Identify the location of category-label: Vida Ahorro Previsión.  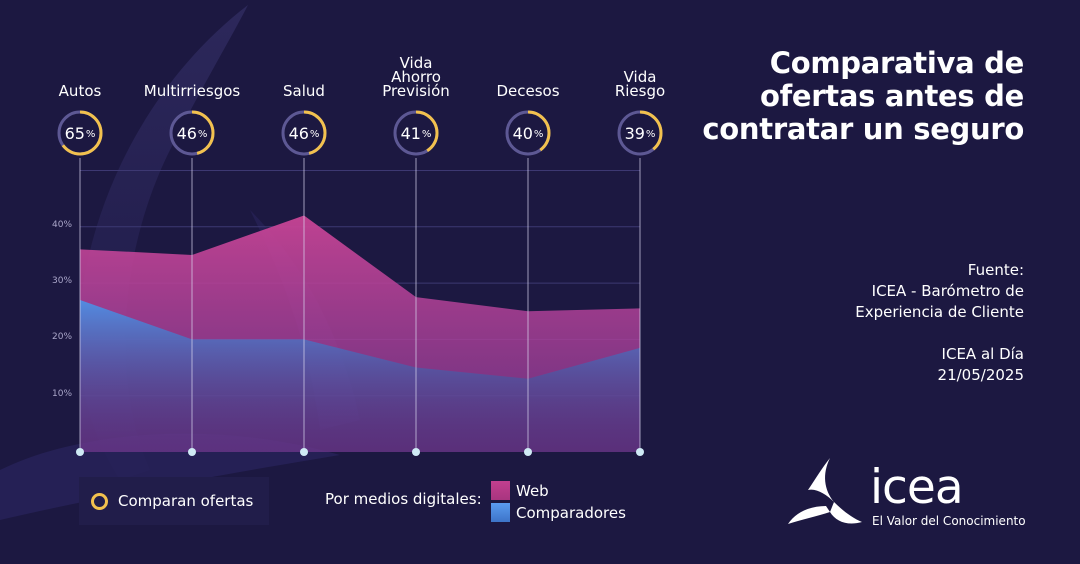
(416, 77).